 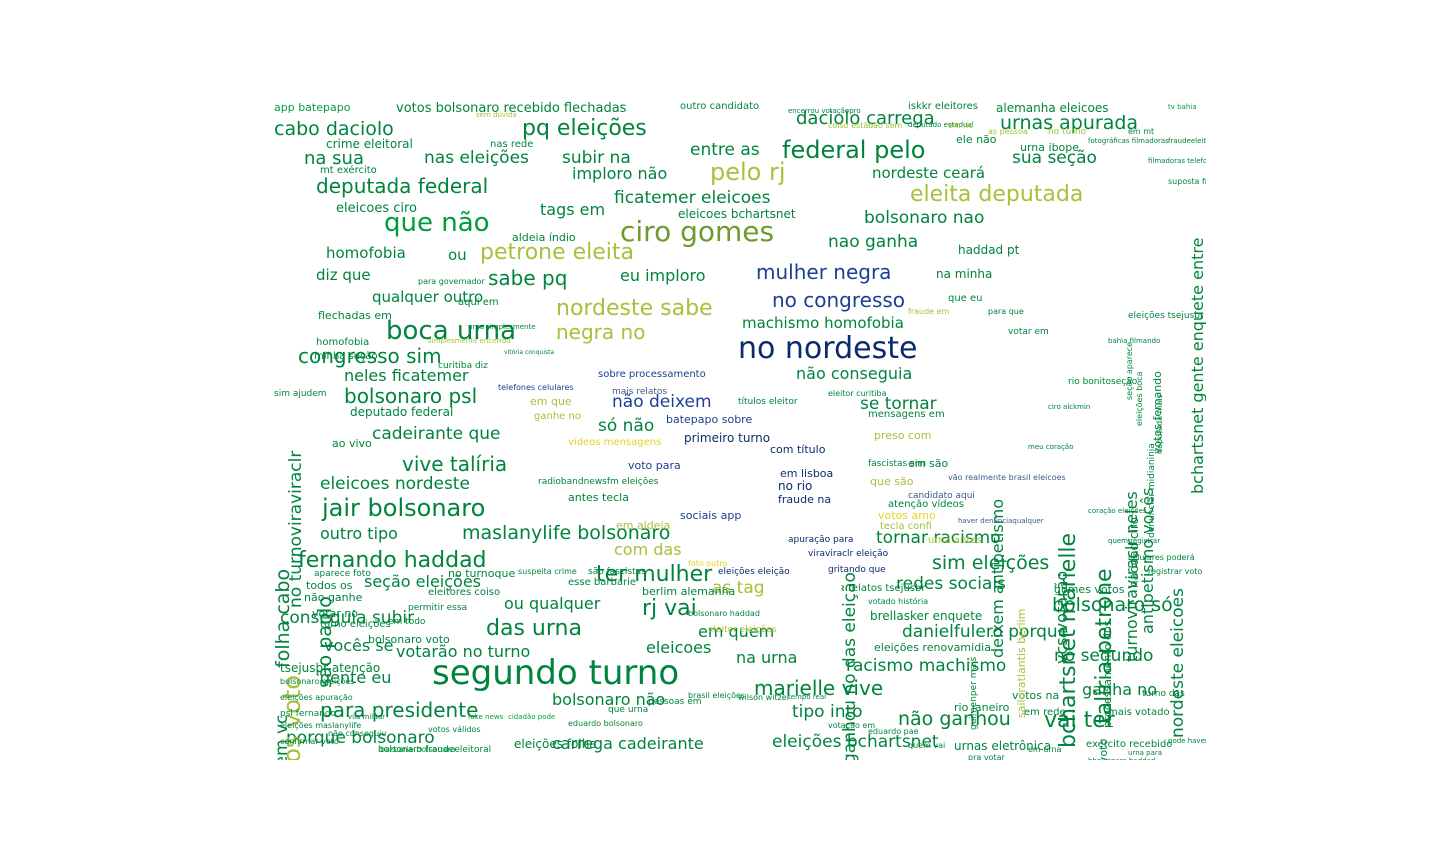 I want to click on word: não conseguiu, so click(x=357, y=733).